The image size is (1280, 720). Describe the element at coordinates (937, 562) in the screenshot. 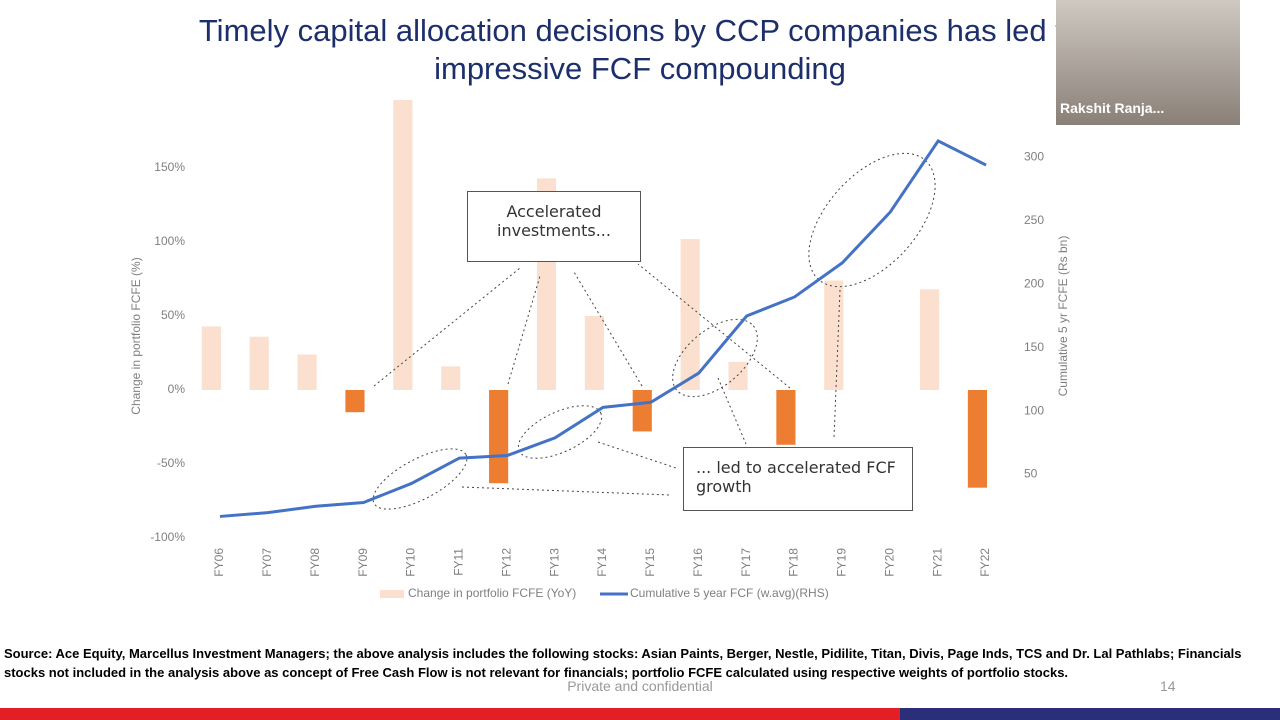

I see `x-tick-label: FY21` at that location.